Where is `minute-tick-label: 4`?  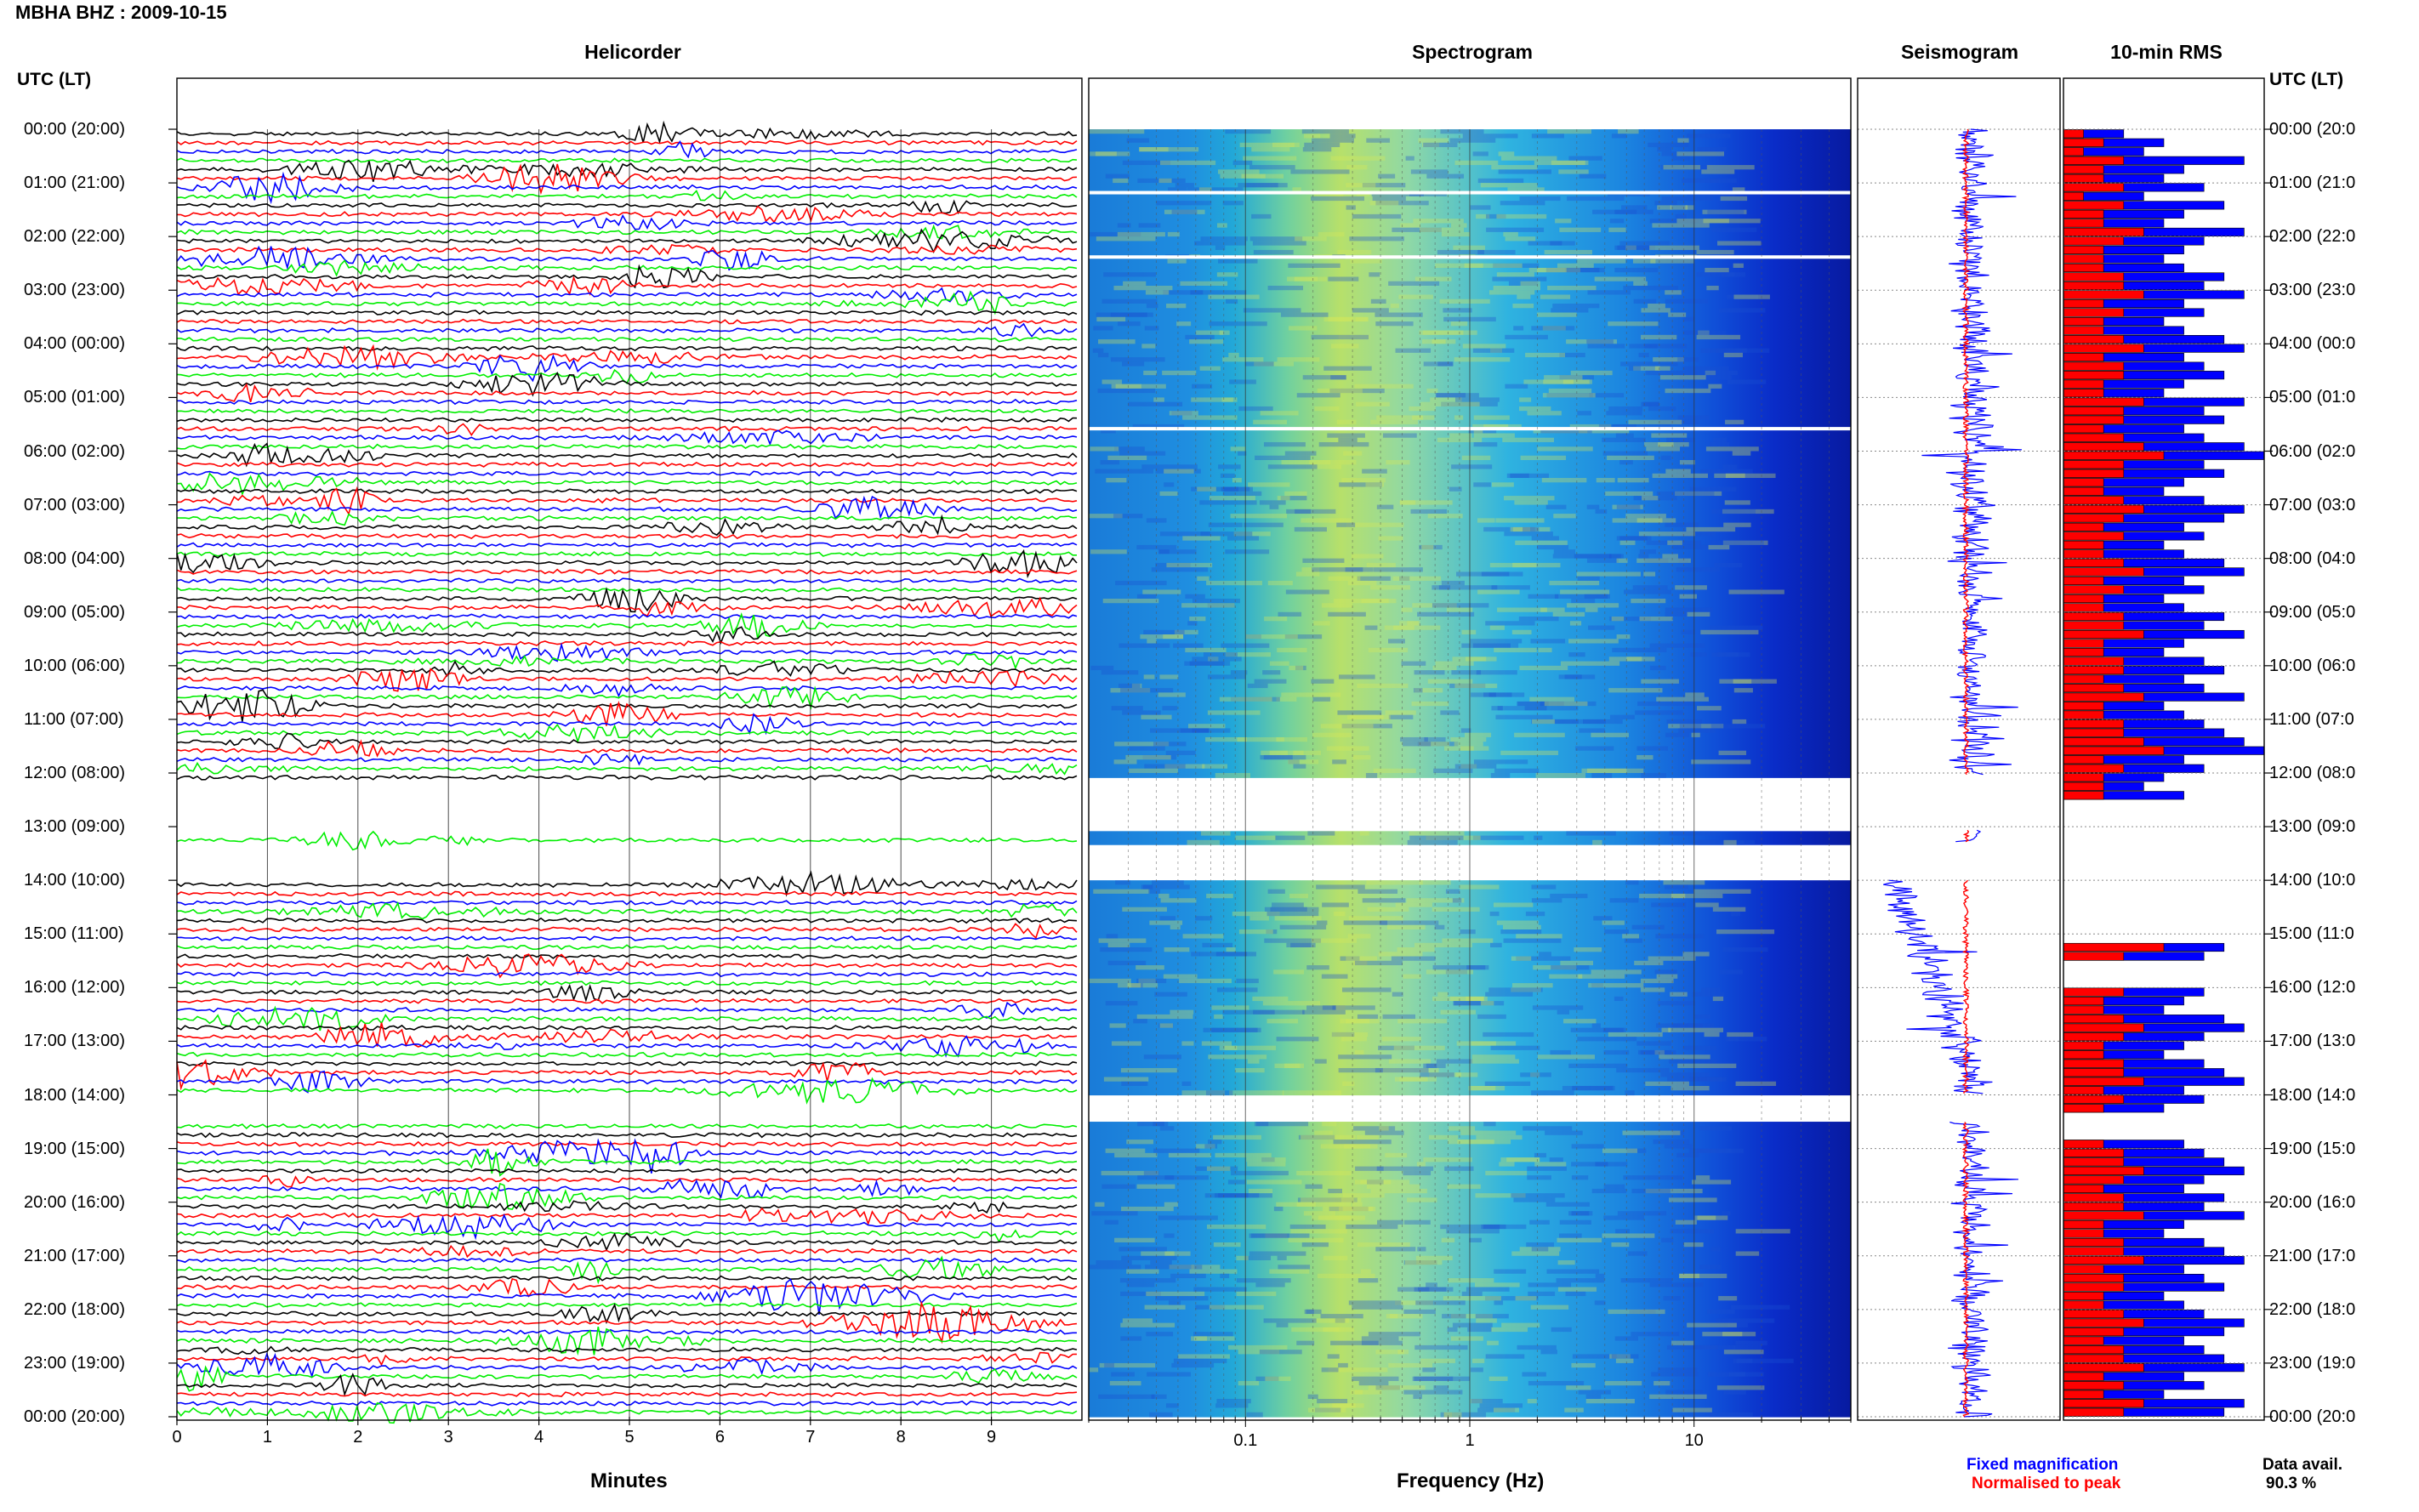
minute-tick-label: 4 is located at coordinates (539, 1437).